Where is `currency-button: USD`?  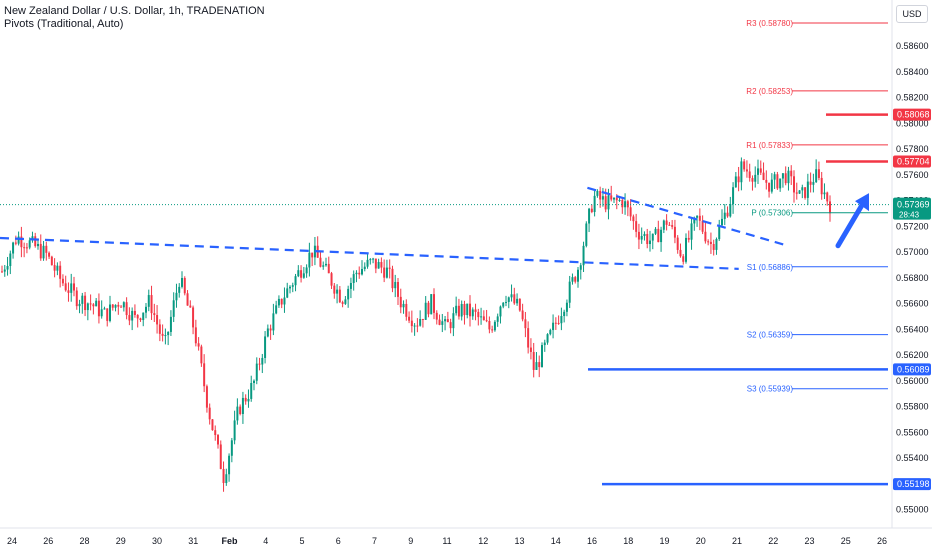
currency-button: USD is located at coordinates (912, 14).